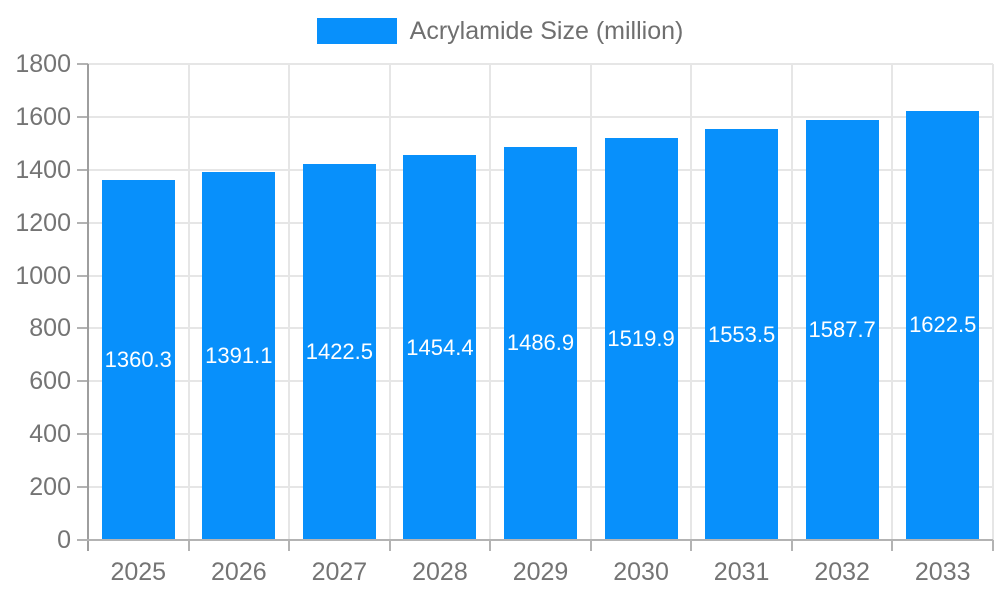  What do you see at coordinates (88, 307) in the screenshot?
I see `y-axis-line` at bounding box center [88, 307].